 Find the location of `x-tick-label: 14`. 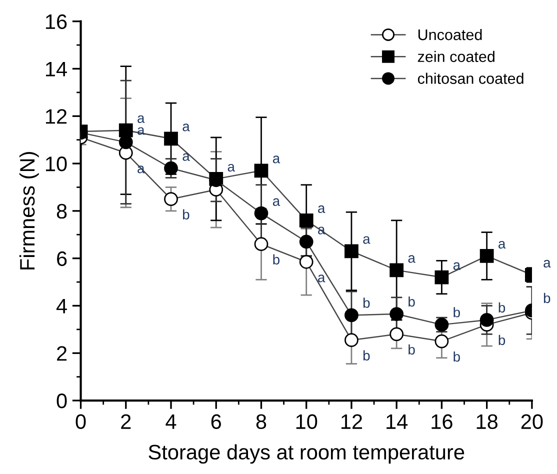

x-tick-label: 14 is located at coordinates (397, 421).